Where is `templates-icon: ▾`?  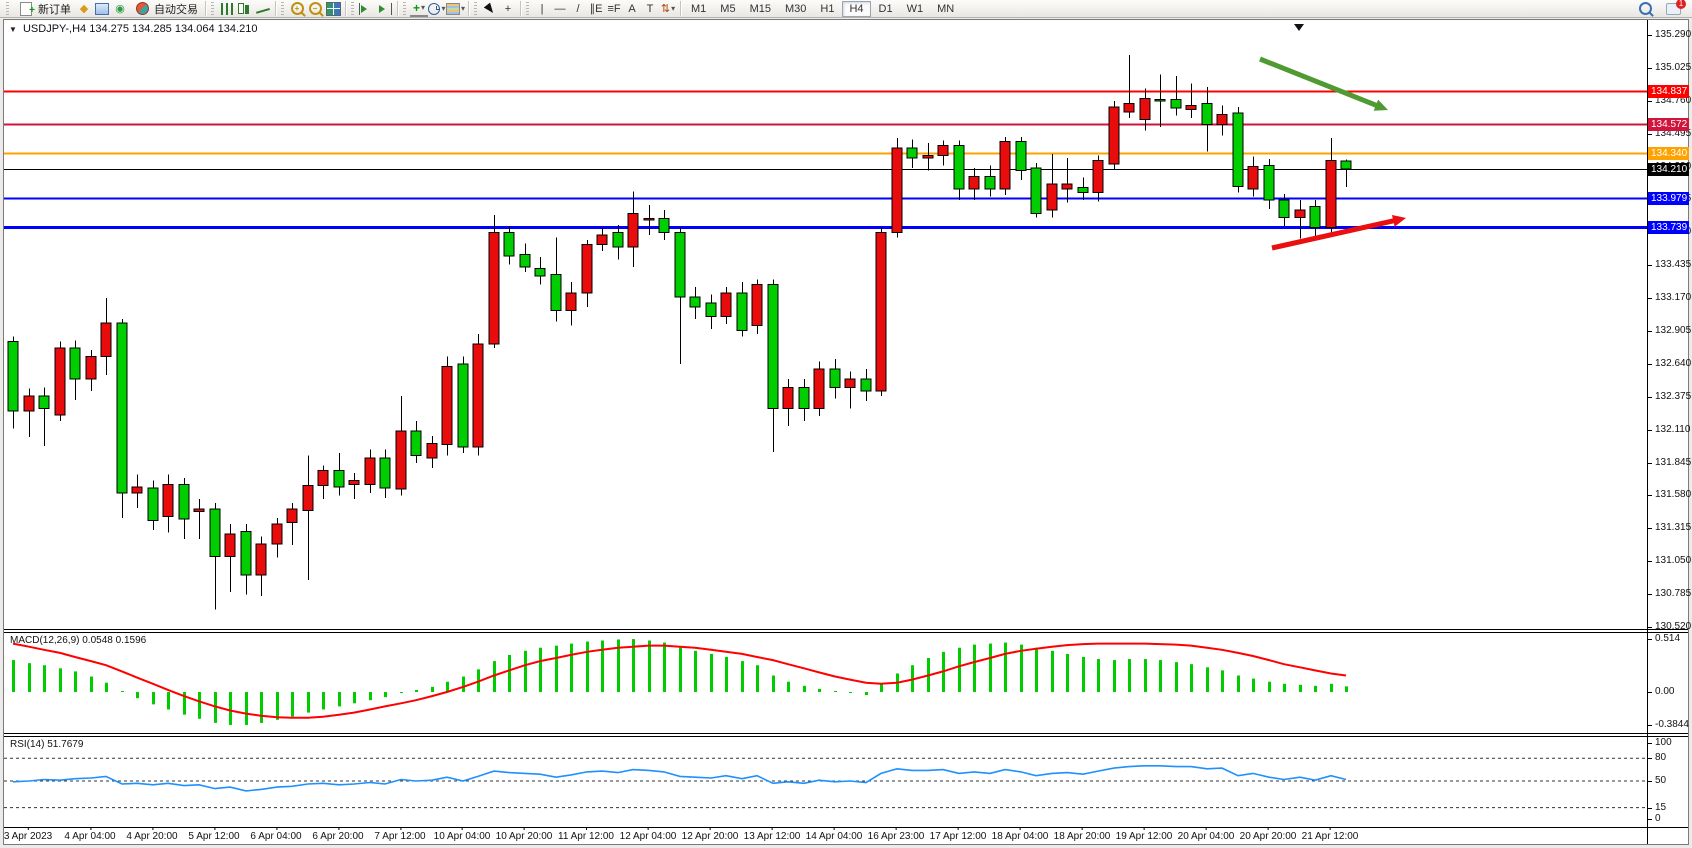
templates-icon: ▾ is located at coordinates (455, 9).